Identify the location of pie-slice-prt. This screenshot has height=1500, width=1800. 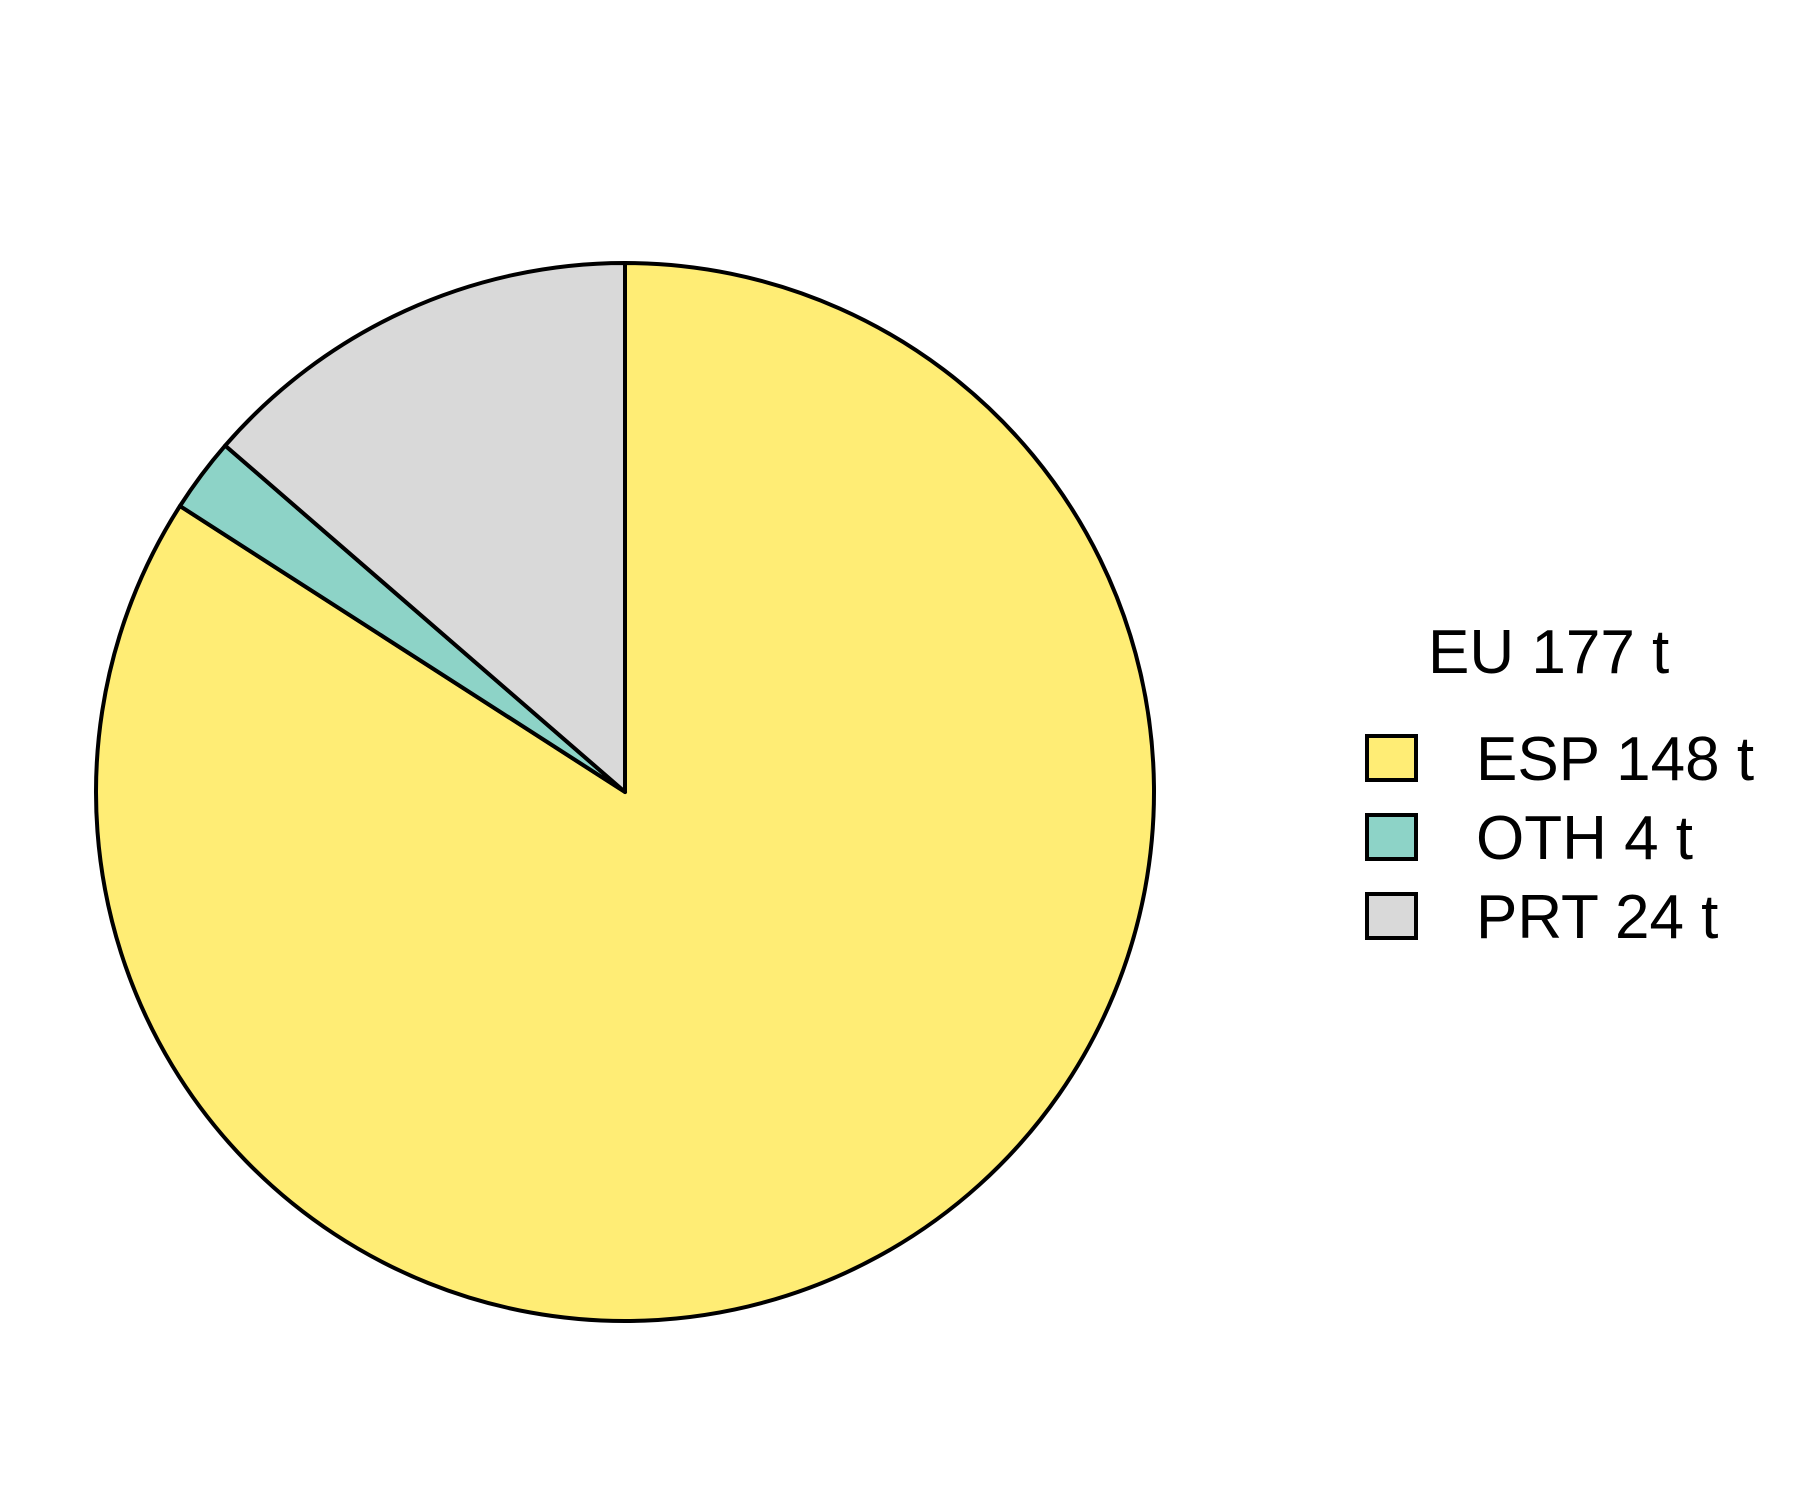
(425, 527).